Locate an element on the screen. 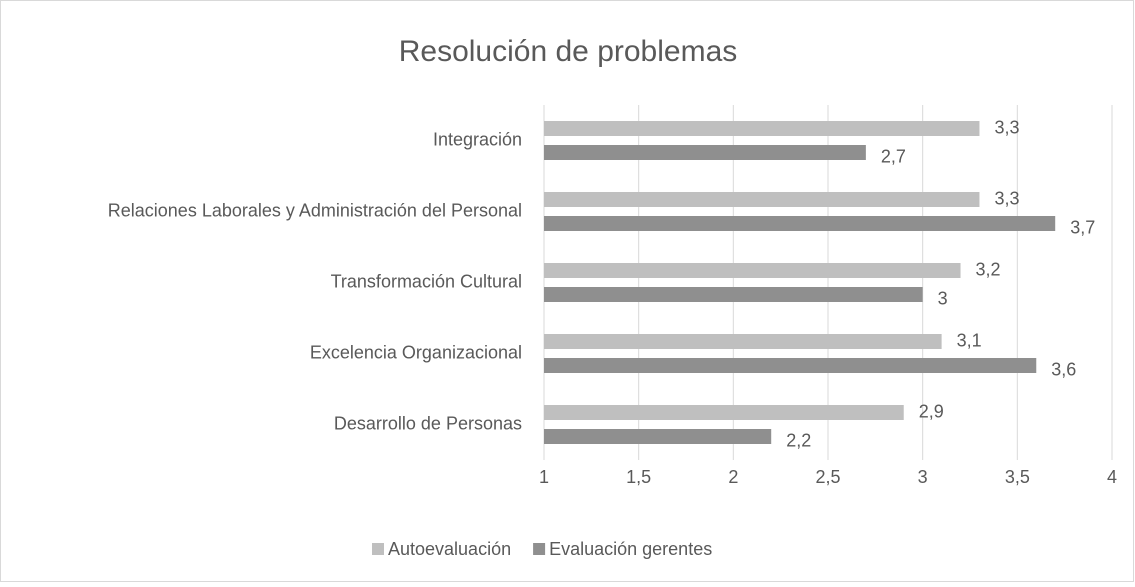  data-label: 2,9 is located at coordinates (931, 411).